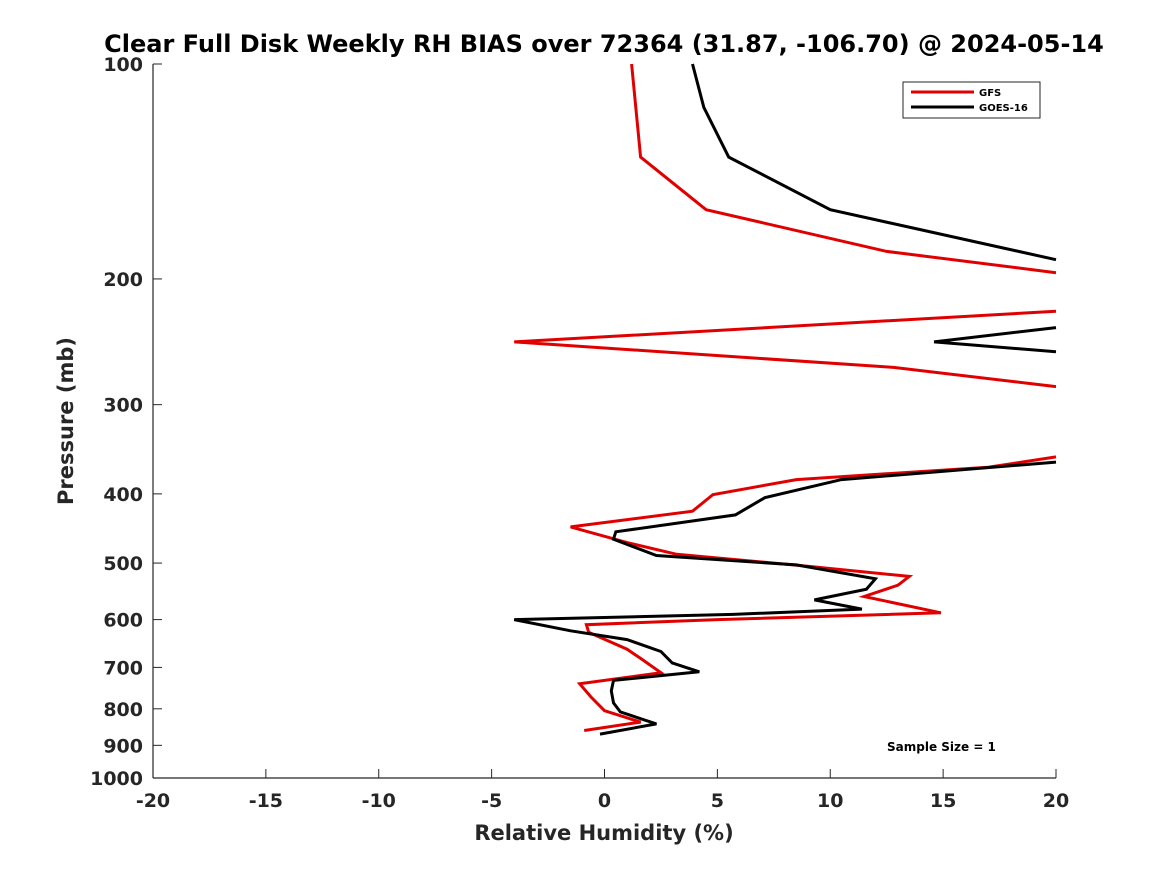 This screenshot has height=875, width=1167. Describe the element at coordinates (941, 747) in the screenshot. I see `sample-size-annotation: Sample Size = 1` at that location.